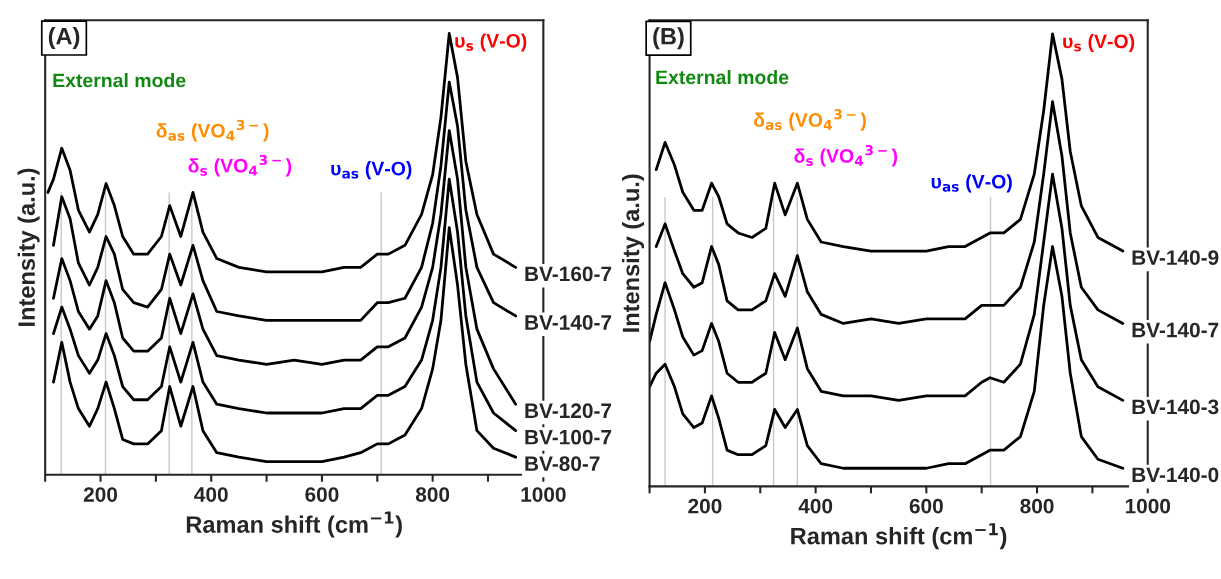  I want to click on series-label: BV-140-9, so click(1175, 257).